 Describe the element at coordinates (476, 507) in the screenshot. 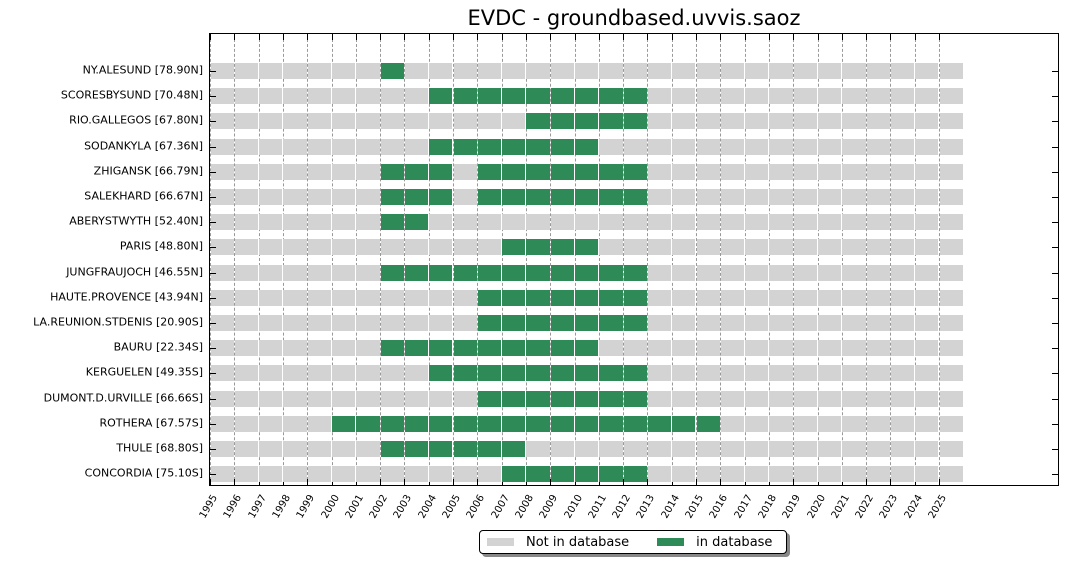

I see `x-tick-label: 2006` at that location.